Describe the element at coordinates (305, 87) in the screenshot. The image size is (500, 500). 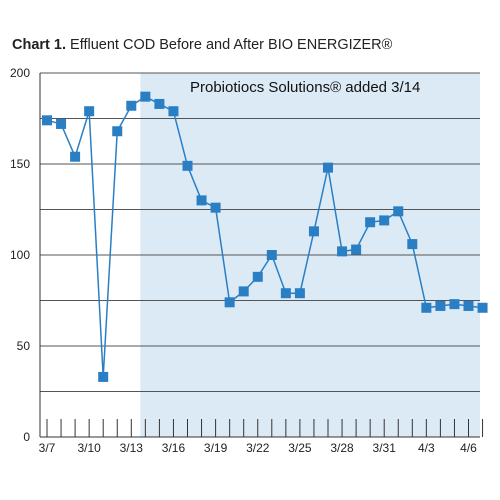
I see `annotation-label: Probiotiocs Solutions® added 3/14` at that location.